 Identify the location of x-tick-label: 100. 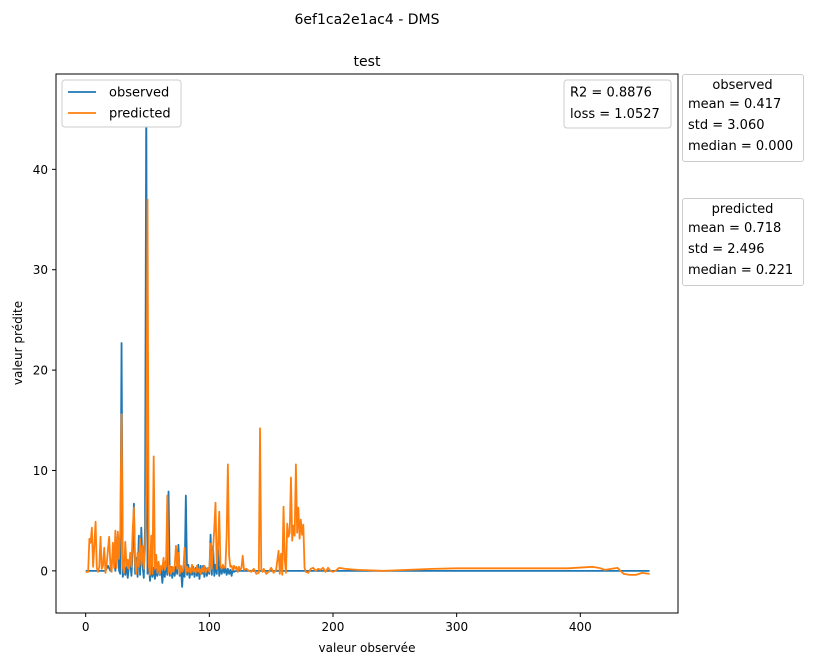
(209, 627).